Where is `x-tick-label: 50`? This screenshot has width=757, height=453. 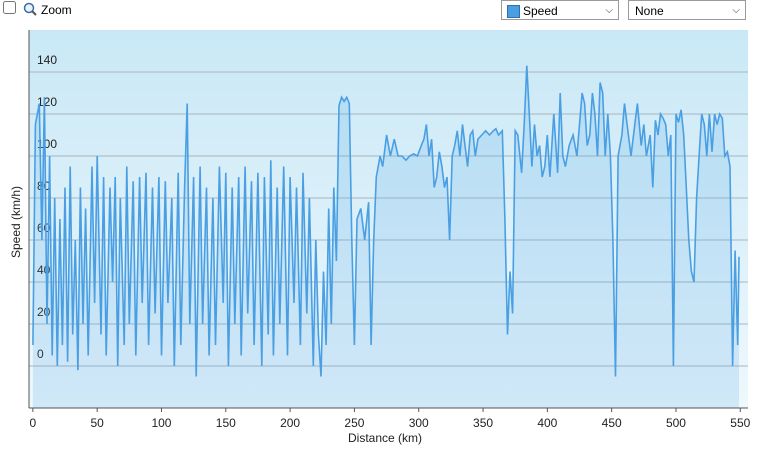 x-tick-label: 50 is located at coordinates (97, 423).